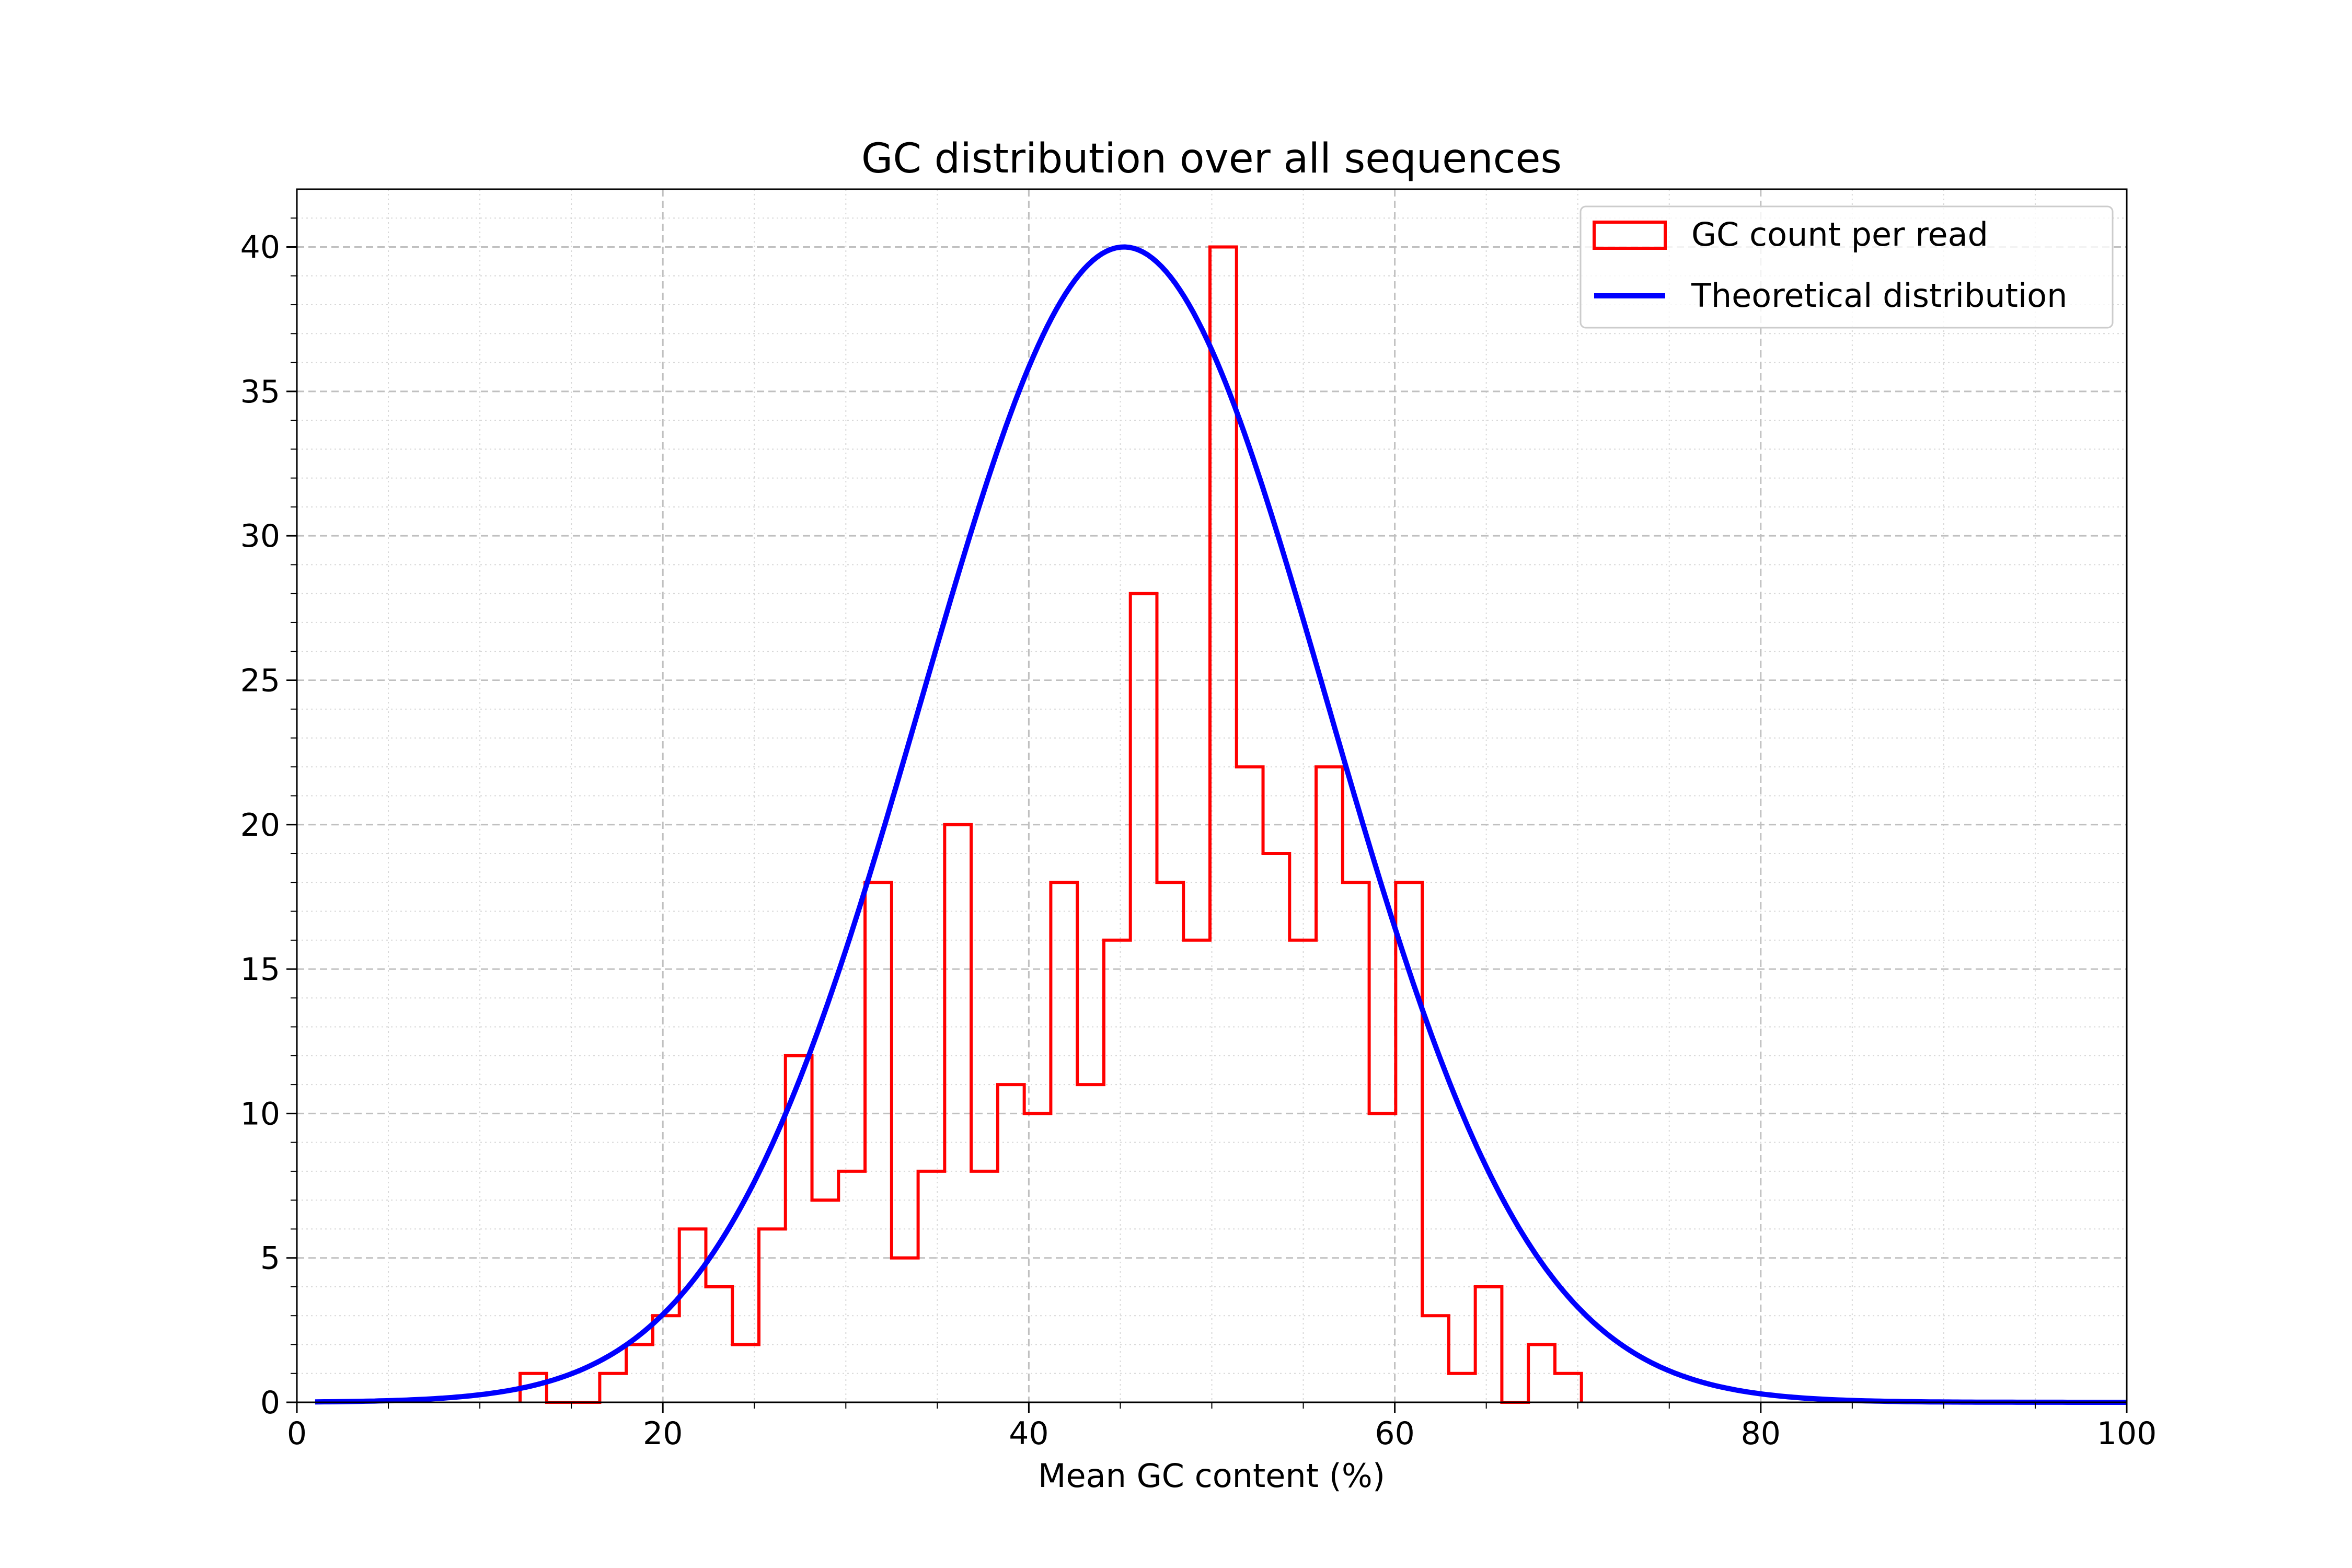  I want to click on x-tick-label: 40, so click(1028, 1433).